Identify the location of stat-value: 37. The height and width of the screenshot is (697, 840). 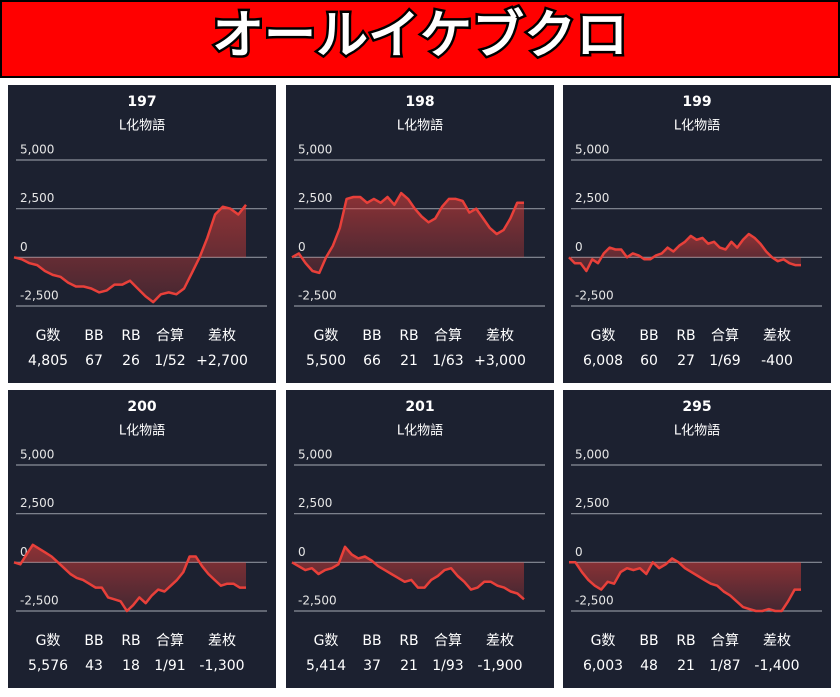
(372, 666).